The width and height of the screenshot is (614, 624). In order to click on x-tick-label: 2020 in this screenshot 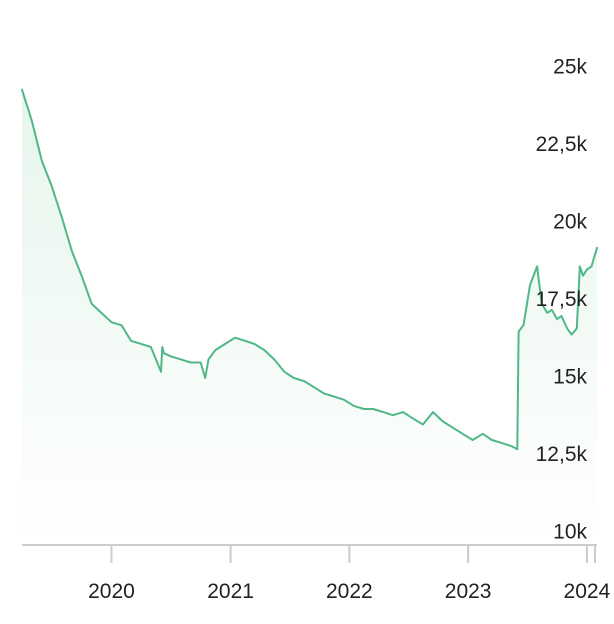, I will do `click(111, 591)`.